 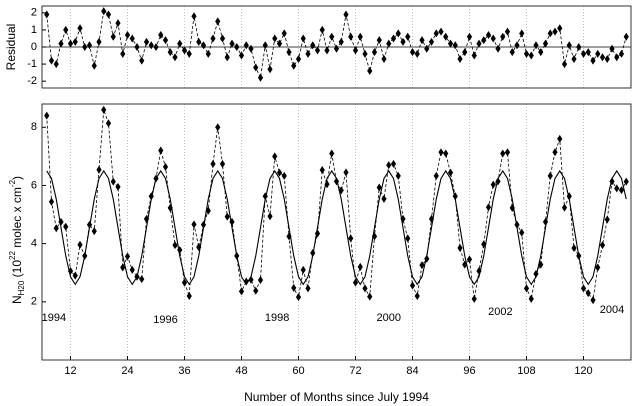 I want to click on x-tick-label: 48, so click(x=241, y=371).